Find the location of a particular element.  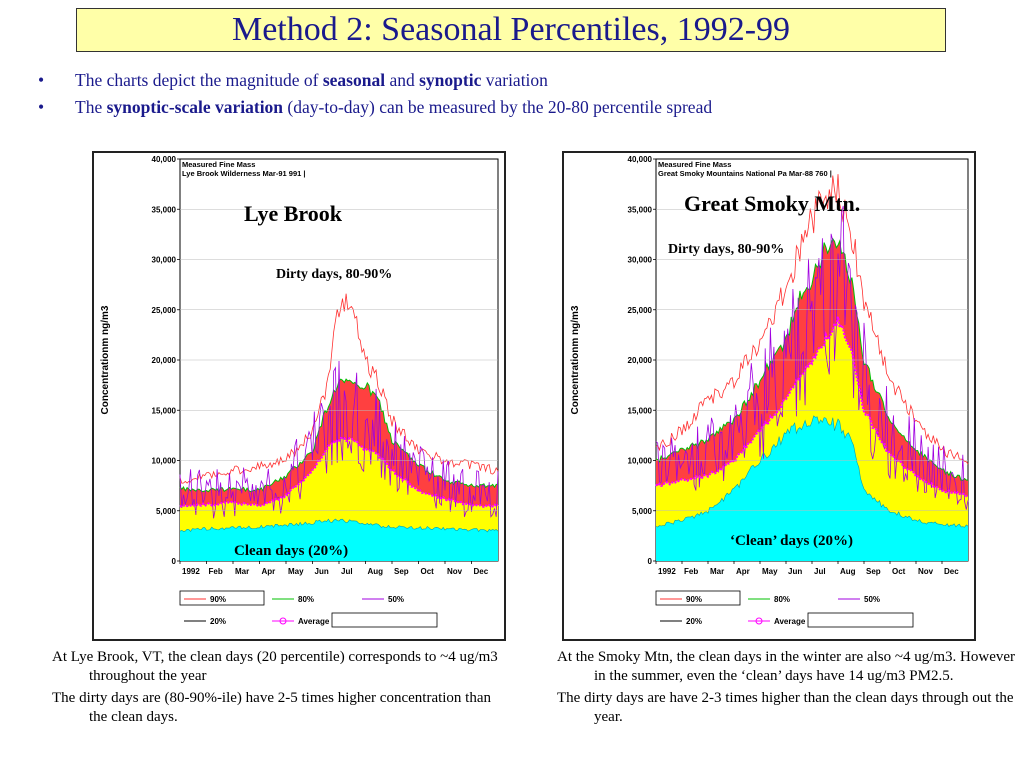

bullet-bold: seasonal is located at coordinates (354, 80).